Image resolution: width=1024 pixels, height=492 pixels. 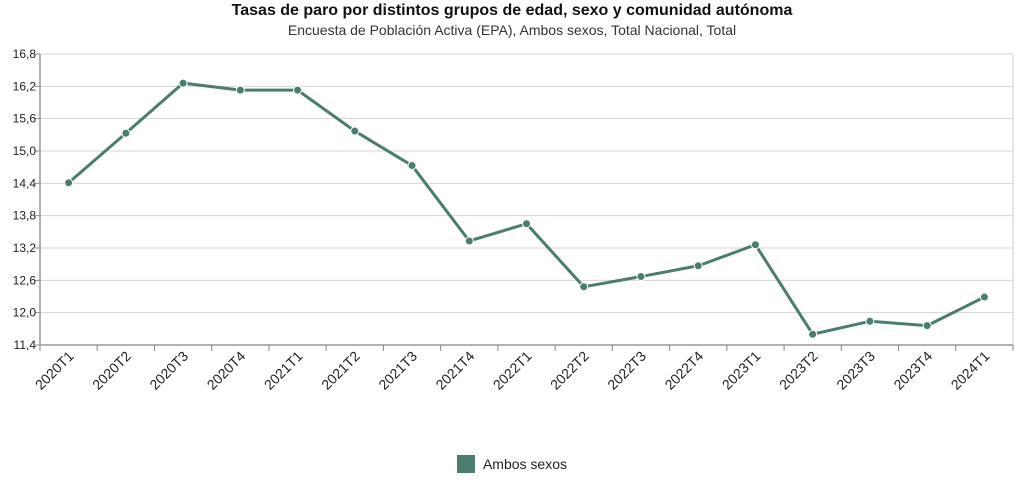 What do you see at coordinates (798, 370) in the screenshot?
I see `x-tick-label: 2023T2` at bounding box center [798, 370].